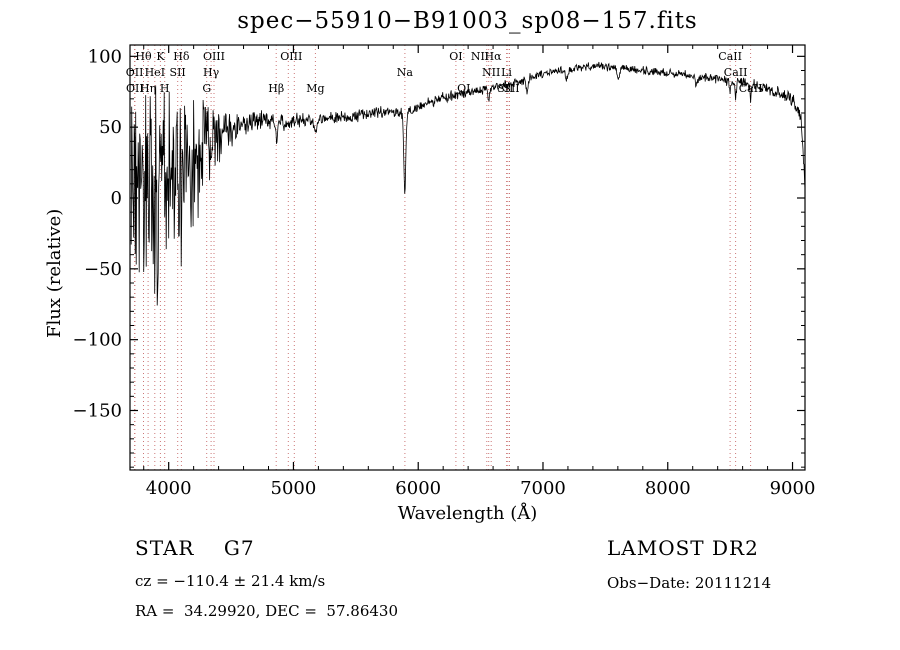 This screenshot has height=650, width=900. What do you see at coordinates (294, 488) in the screenshot?
I see `x-tick-label: 5000` at bounding box center [294, 488].